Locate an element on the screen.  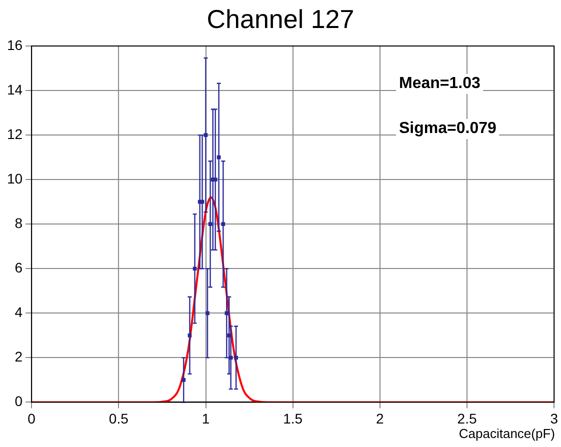
y-tick-label: 14 is located at coordinates (14, 89).